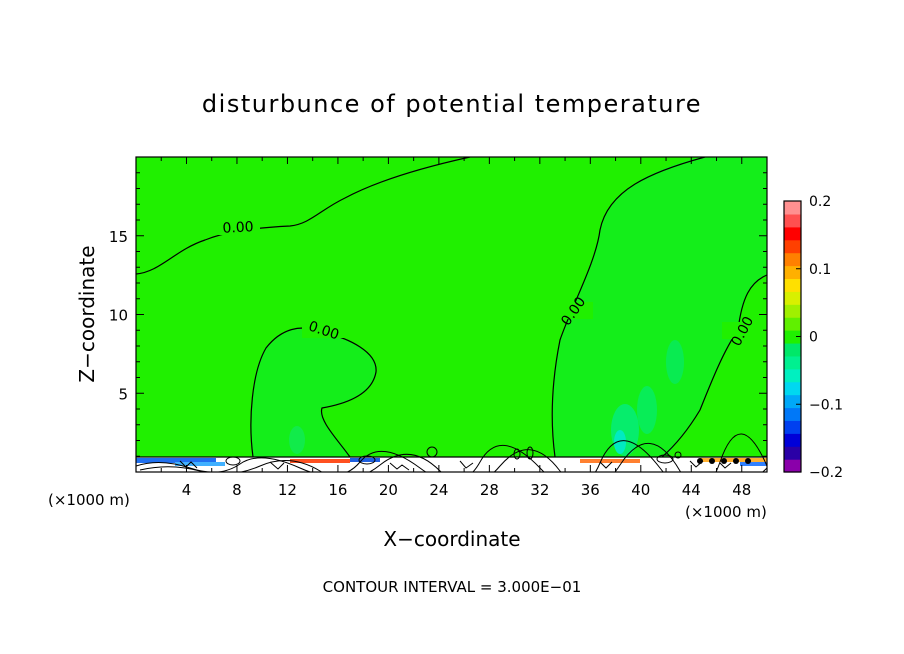  What do you see at coordinates (388, 490) in the screenshot?
I see `x-tick-label: 20` at bounding box center [388, 490].